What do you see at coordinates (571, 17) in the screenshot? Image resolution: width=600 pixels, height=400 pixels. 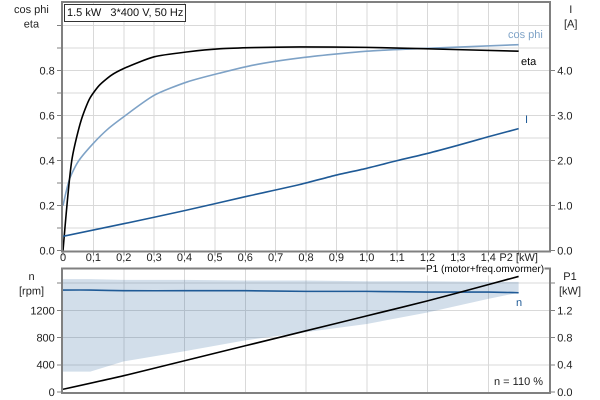 I see `y2-axis-title: I [A]` at bounding box center [571, 17].